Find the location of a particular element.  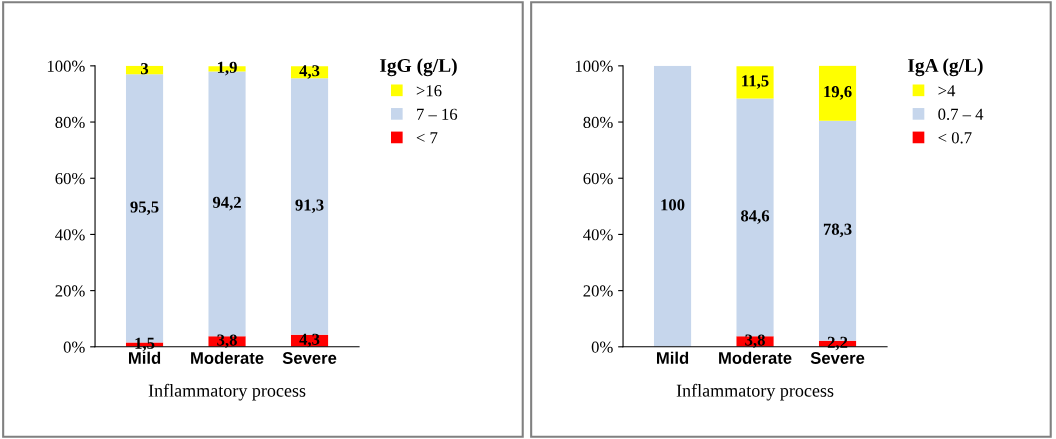

data-label: 11,5 is located at coordinates (755, 82).